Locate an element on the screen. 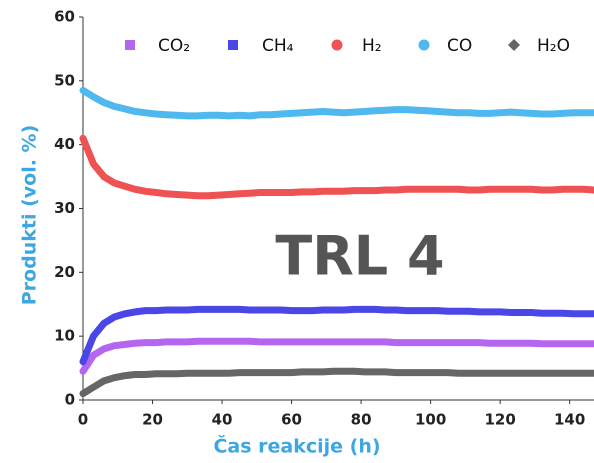 The height and width of the screenshot is (463, 594). legend-label: H₂ is located at coordinates (372, 46).